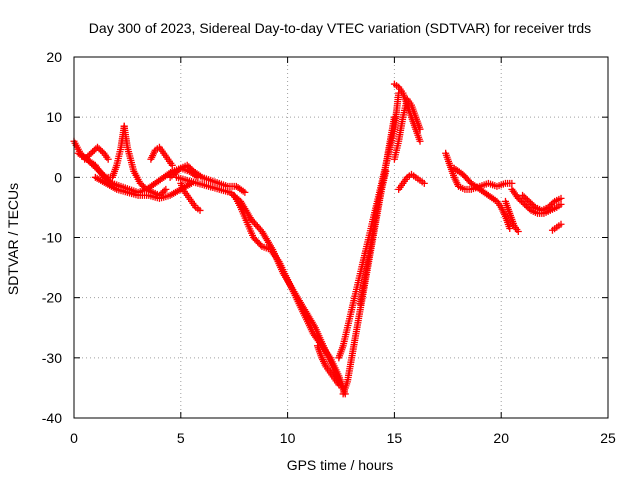 Image resolution: width=640 pixels, height=480 pixels. I want to click on x-tick-label: 5, so click(181, 438).